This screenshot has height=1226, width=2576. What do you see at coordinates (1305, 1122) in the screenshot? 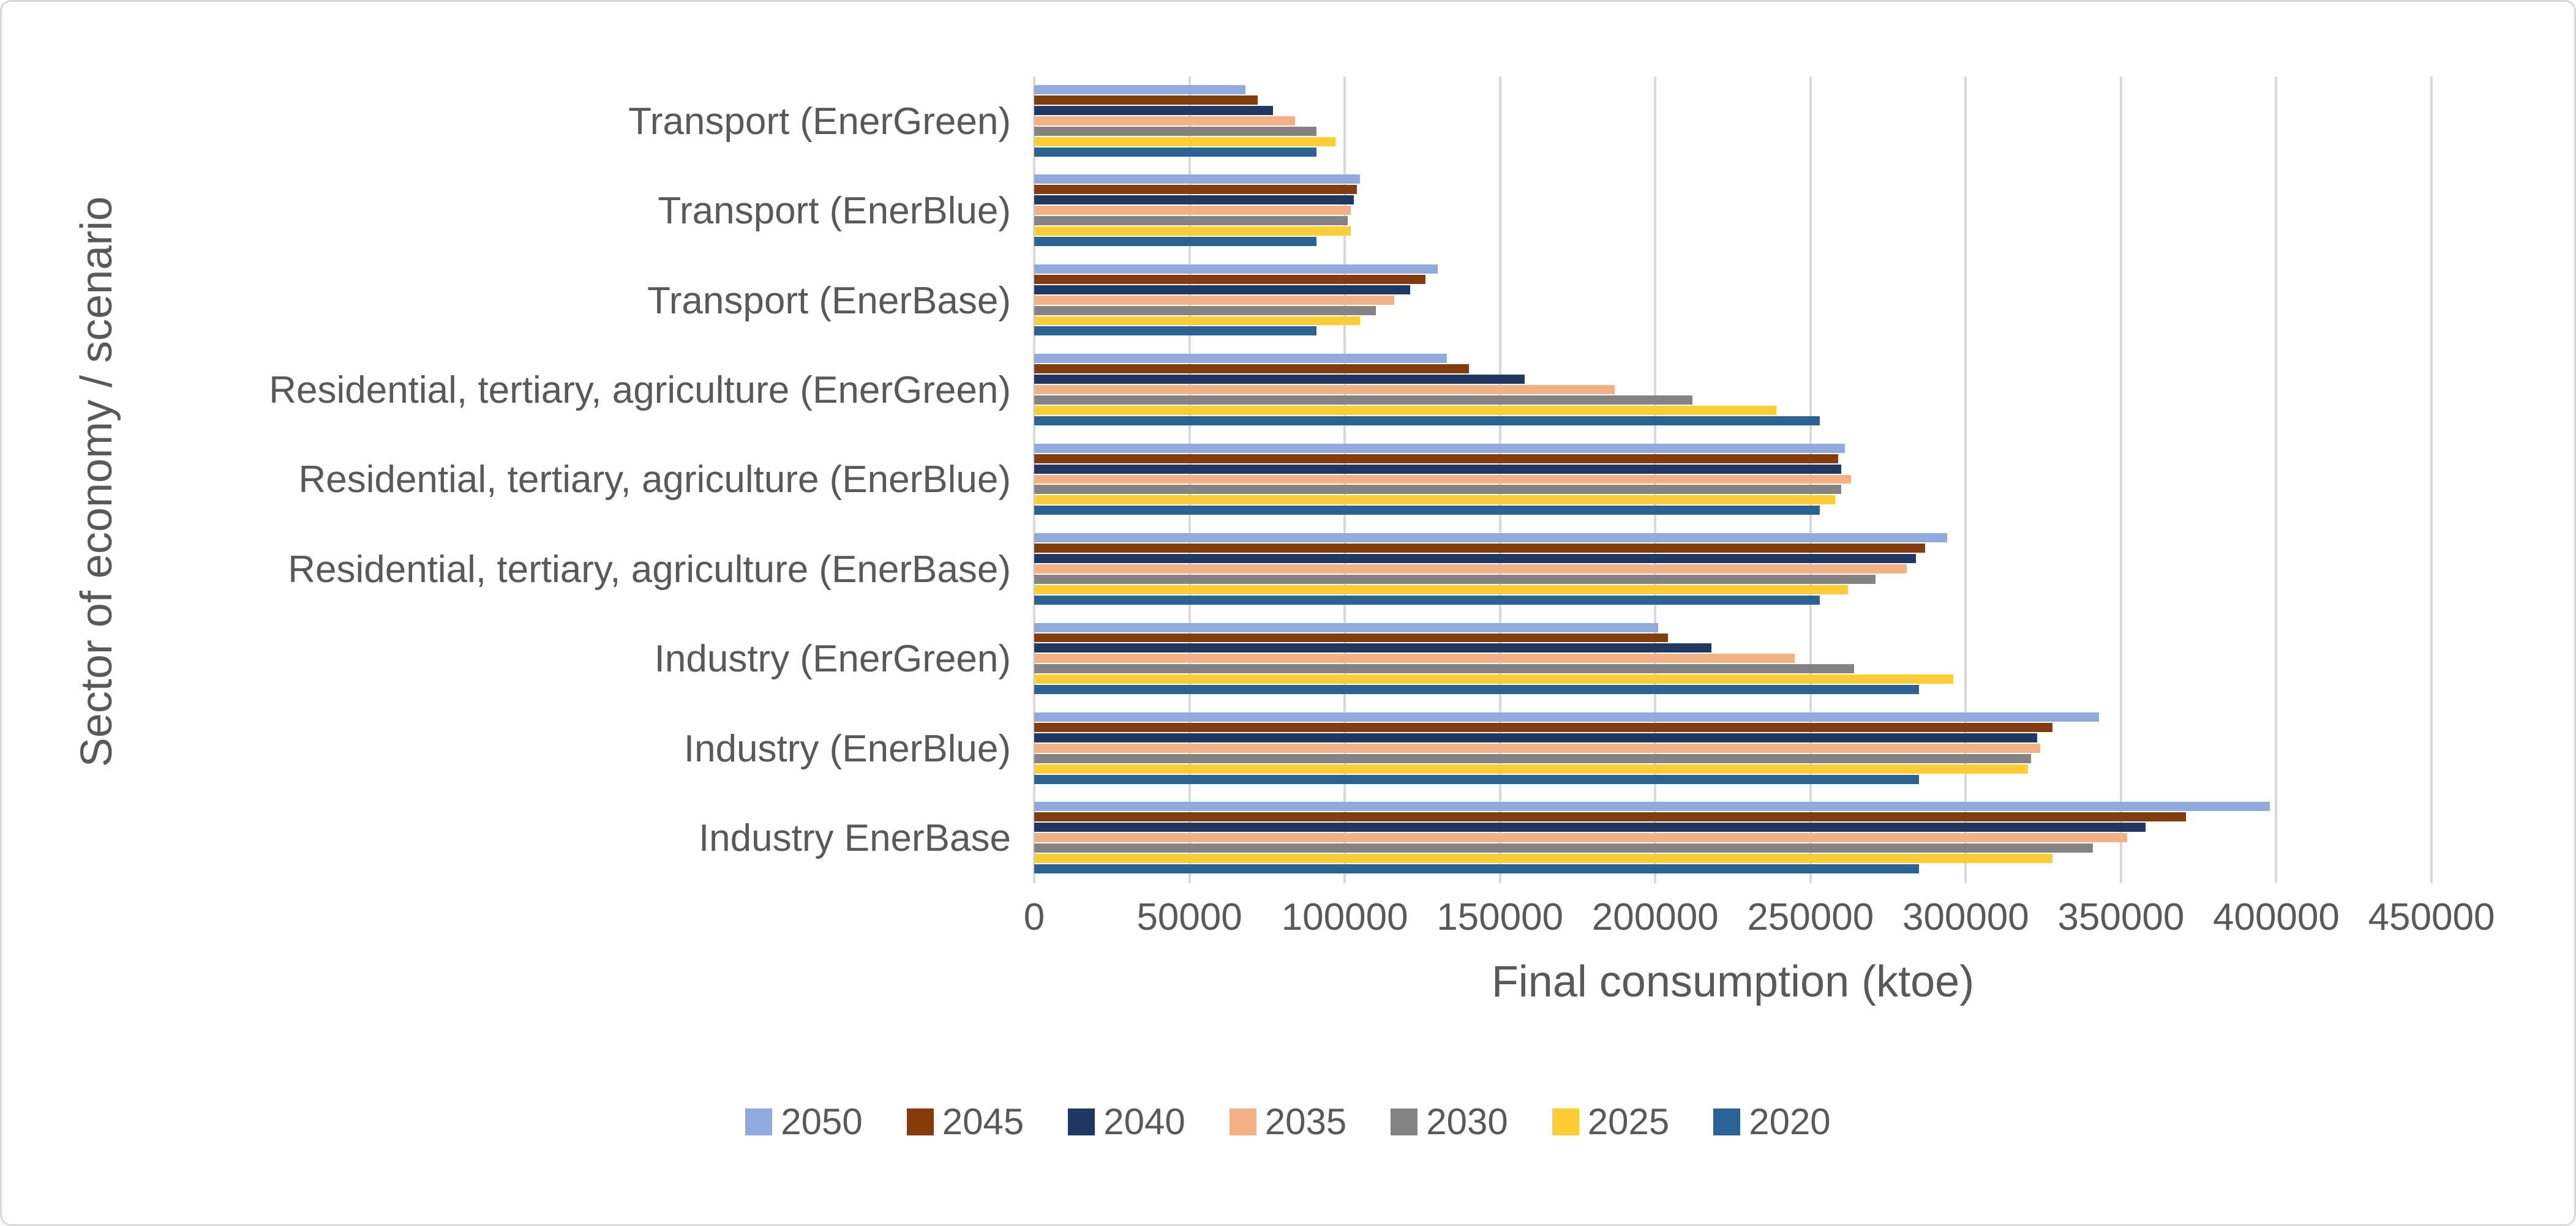
I see `legend-label: 2035` at bounding box center [1305, 1122].